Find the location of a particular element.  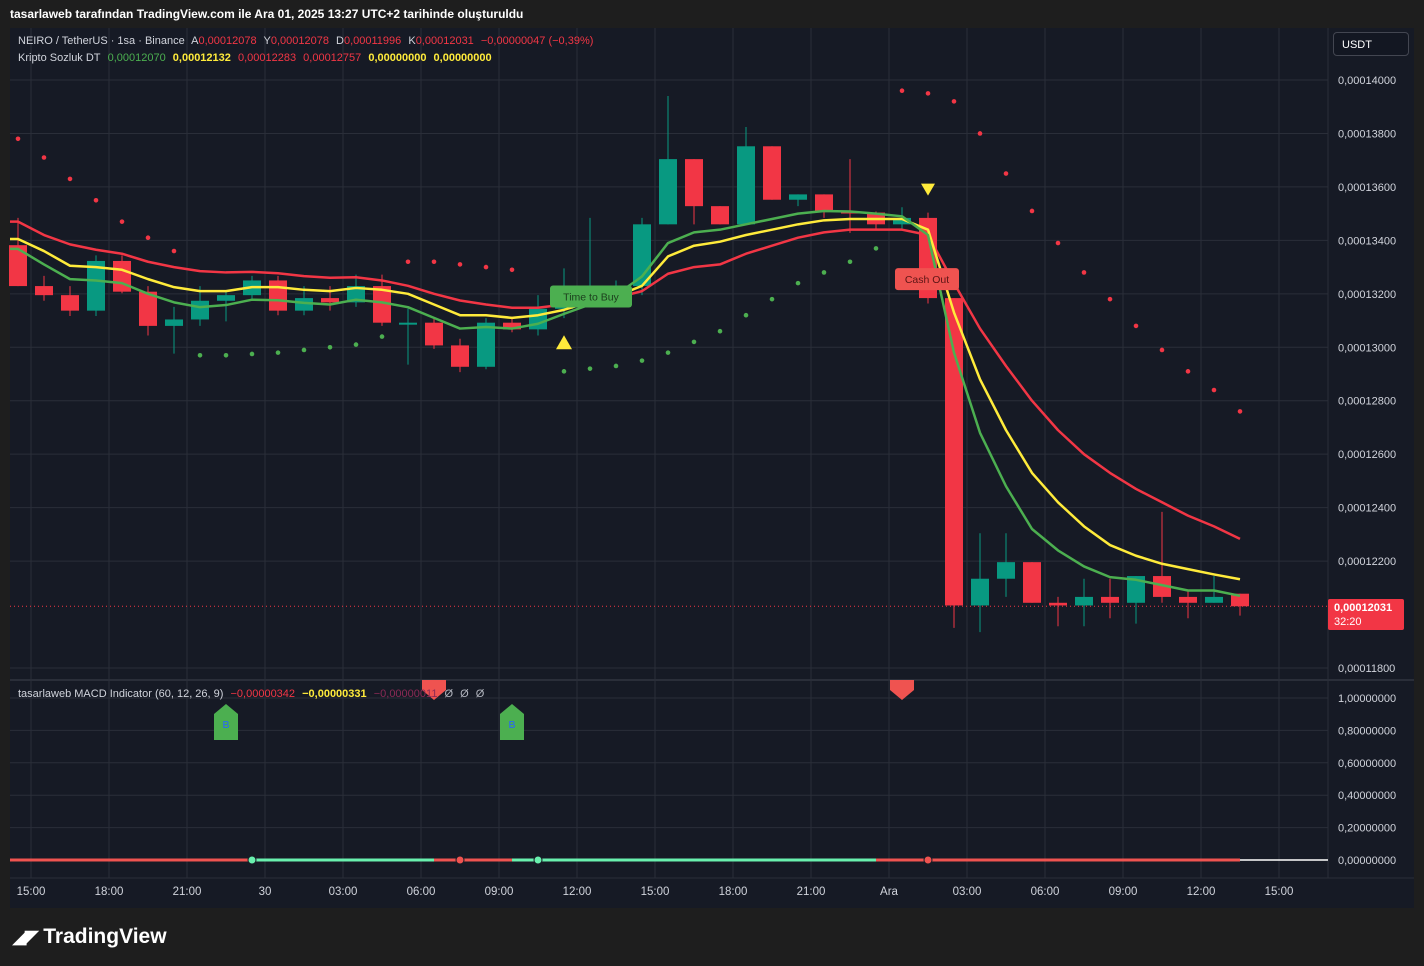

indicator-name: Kripto Sozluk DT is located at coordinates (59, 58).